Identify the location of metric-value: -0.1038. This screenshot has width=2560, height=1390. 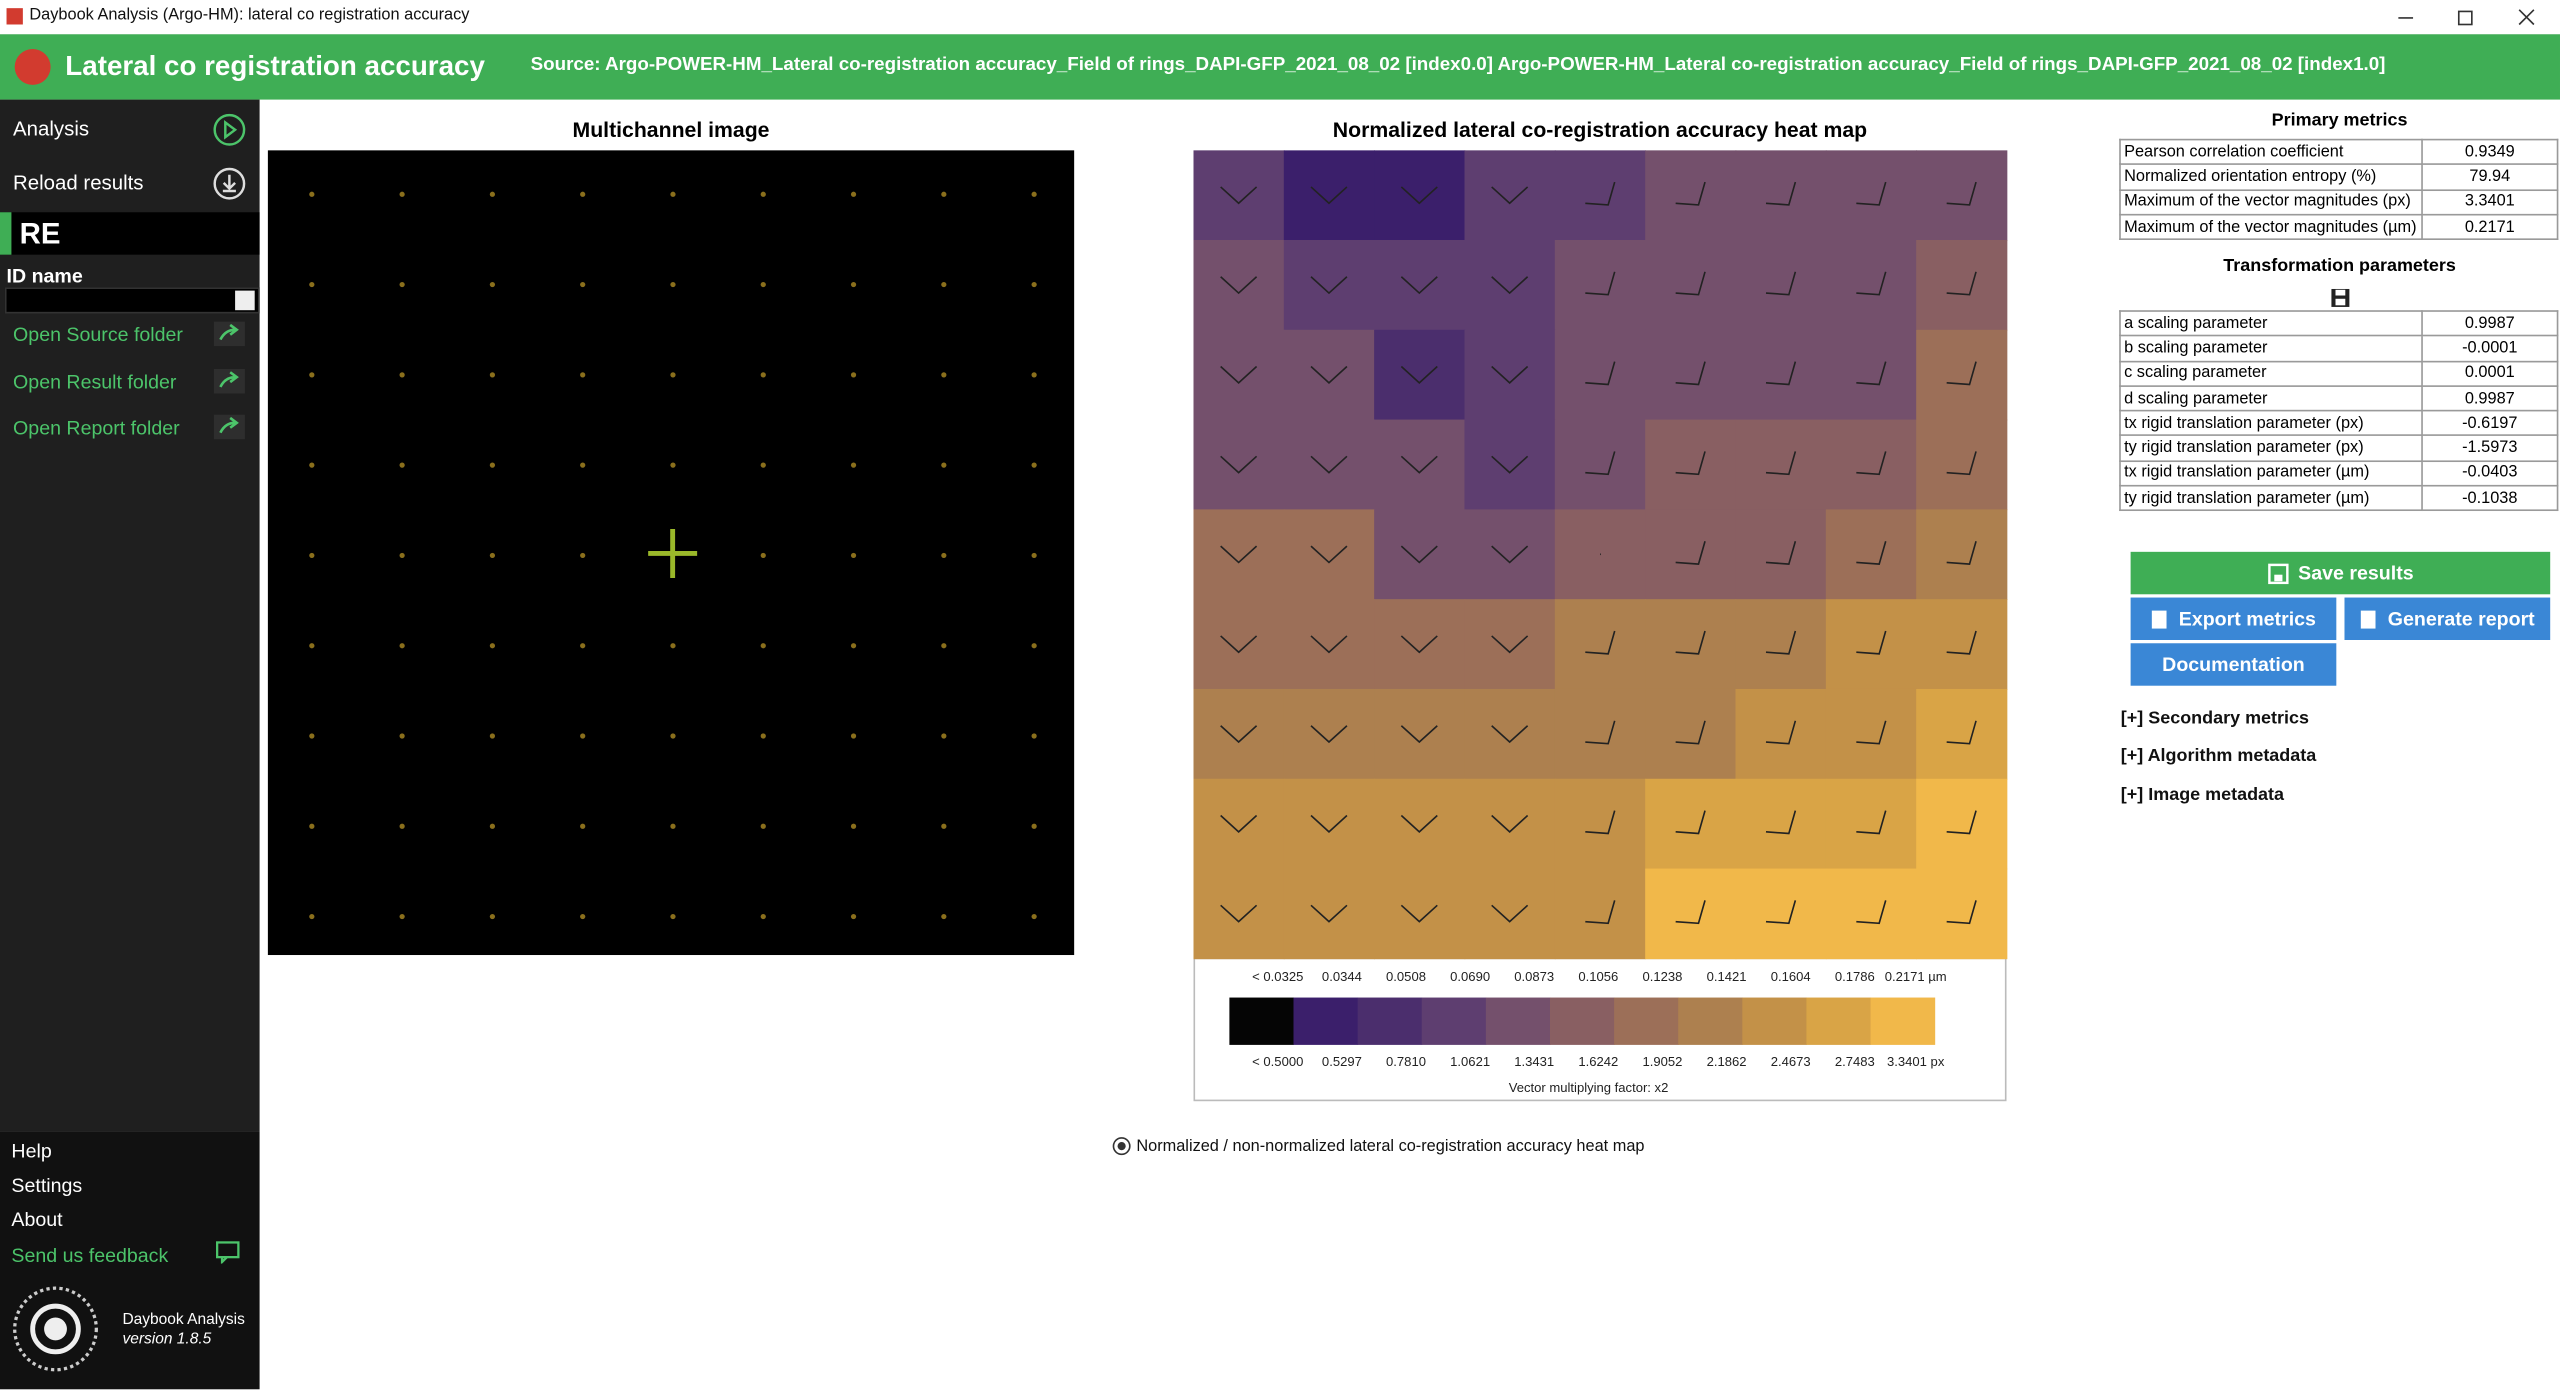
(2490, 498).